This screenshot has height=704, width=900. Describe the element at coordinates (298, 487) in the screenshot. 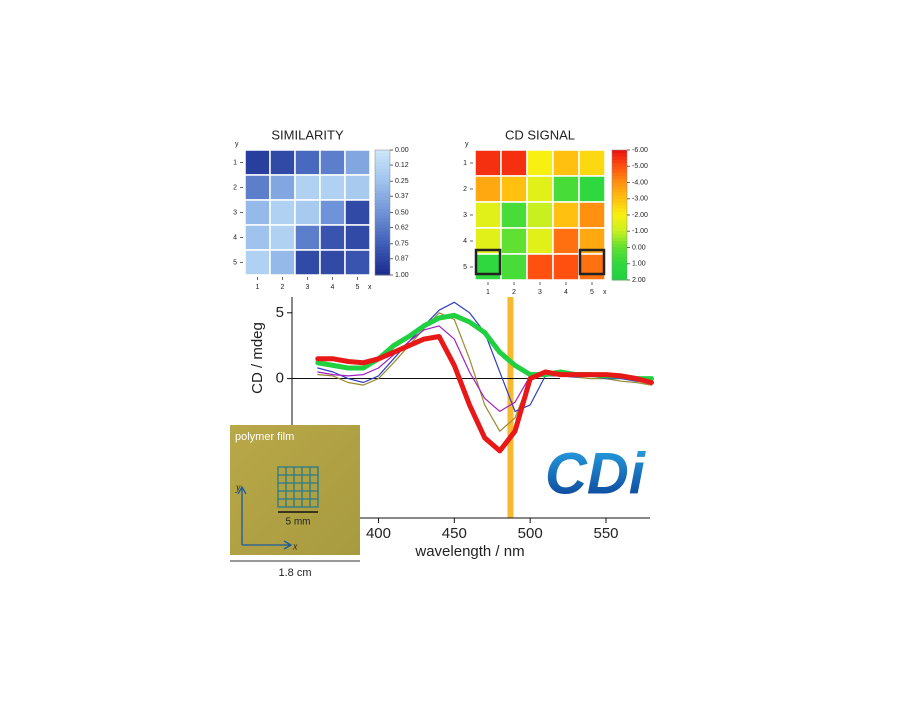

I see `electrode-grid` at that location.